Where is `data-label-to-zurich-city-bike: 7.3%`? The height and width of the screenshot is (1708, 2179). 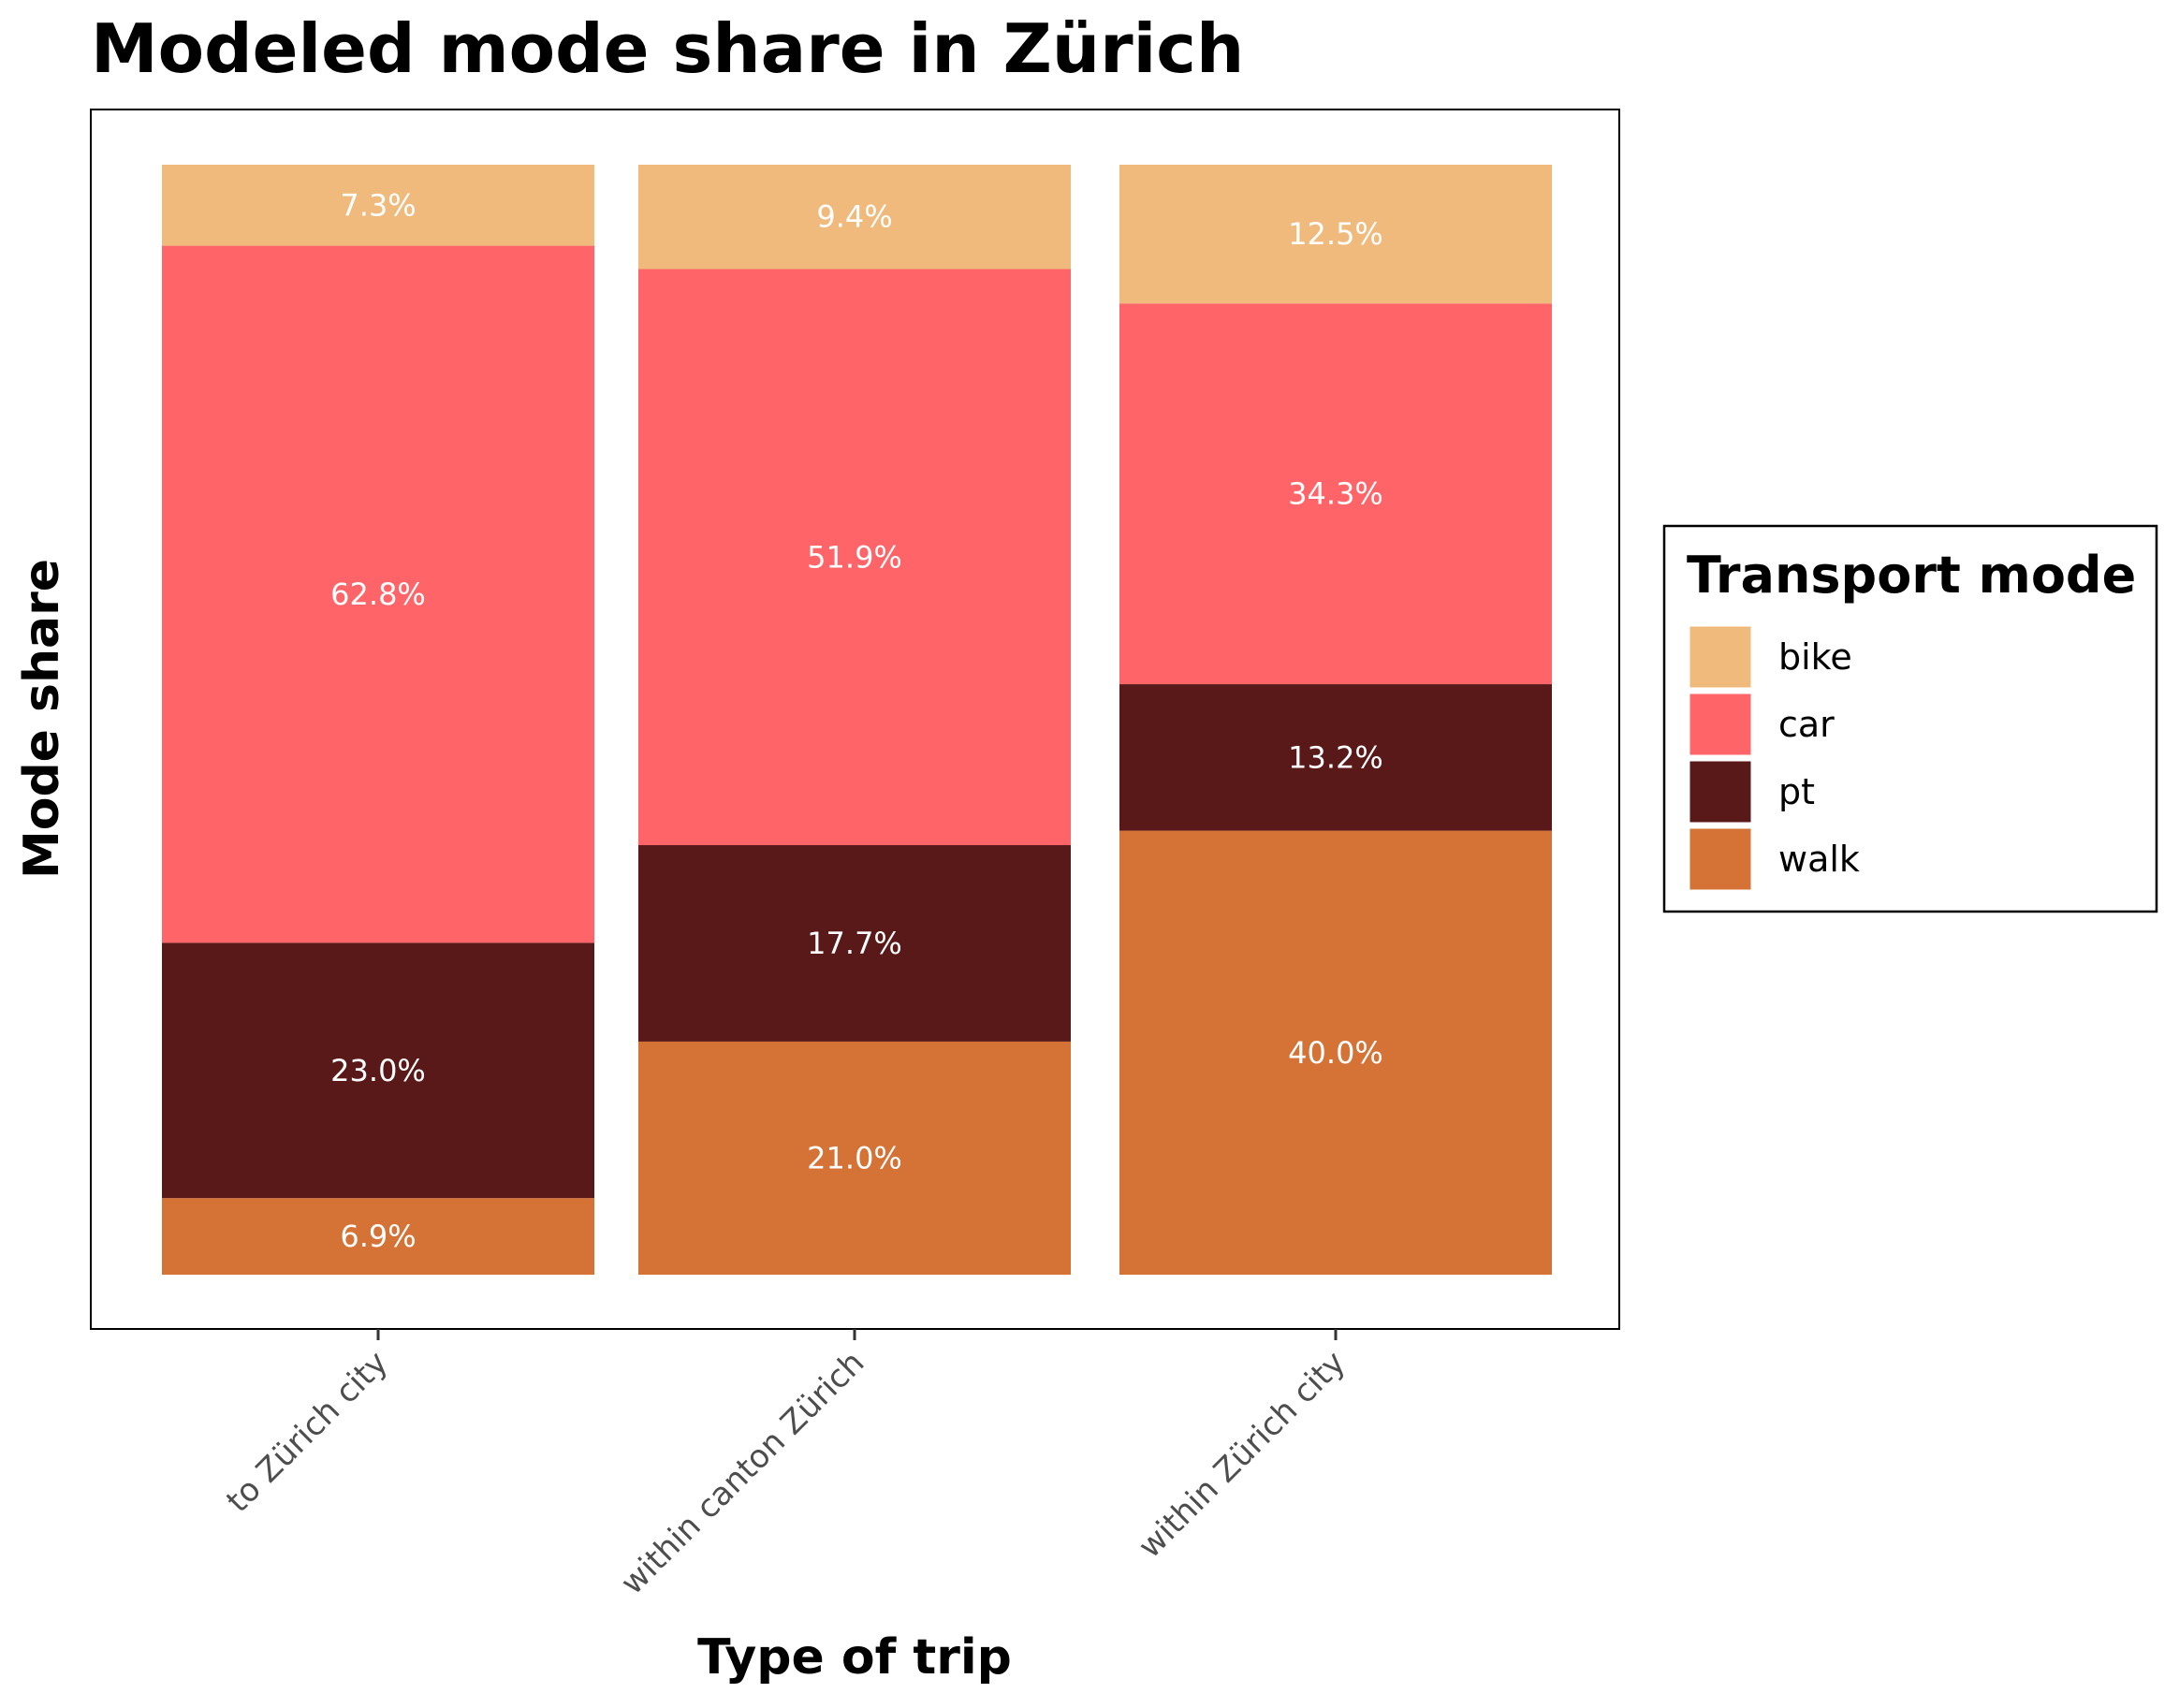 data-label-to-zurich-city-bike: 7.3% is located at coordinates (378, 205).